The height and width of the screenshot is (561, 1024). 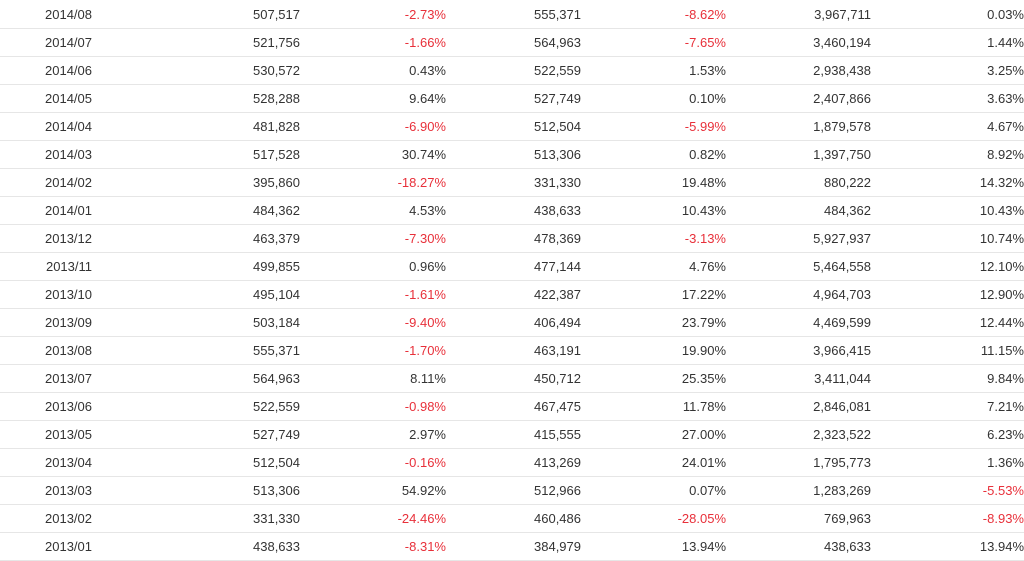 I want to click on value-3-cell: 4,469,599, so click(x=798, y=322).